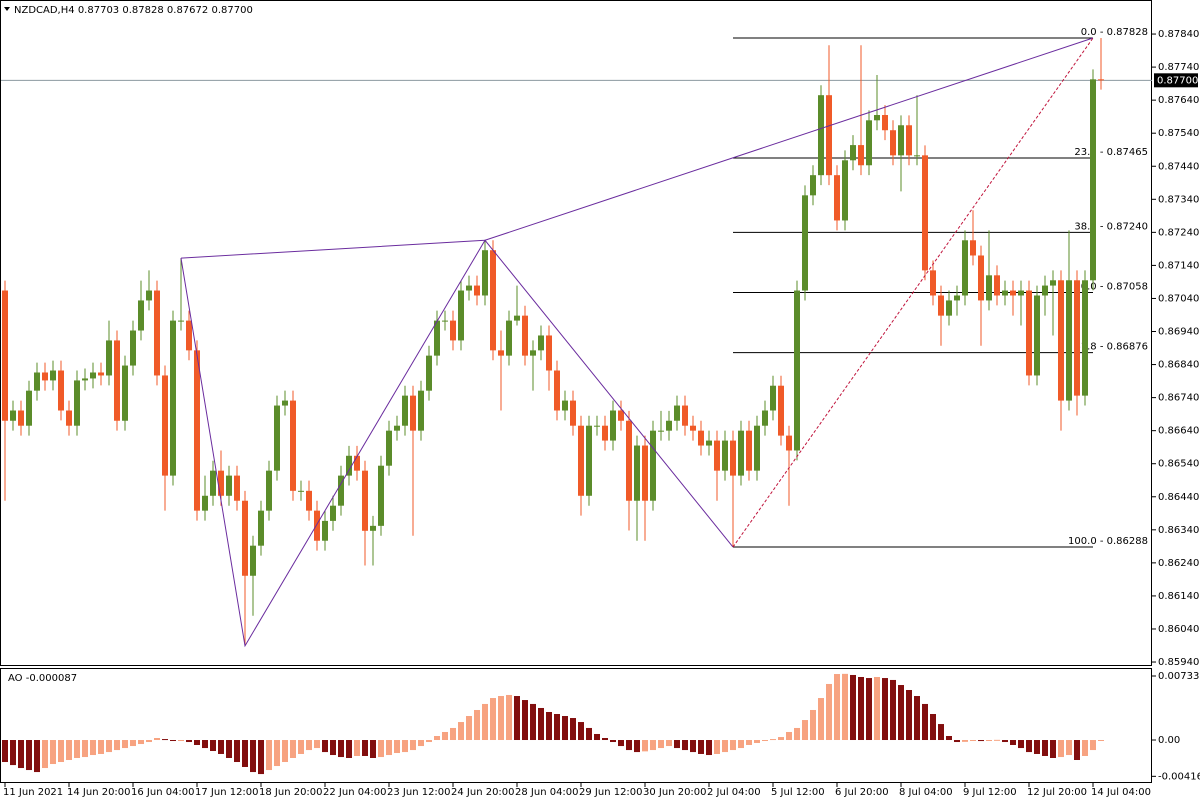 The width and height of the screenshot is (1200, 800). I want to click on price-box, so click(1176, 80).